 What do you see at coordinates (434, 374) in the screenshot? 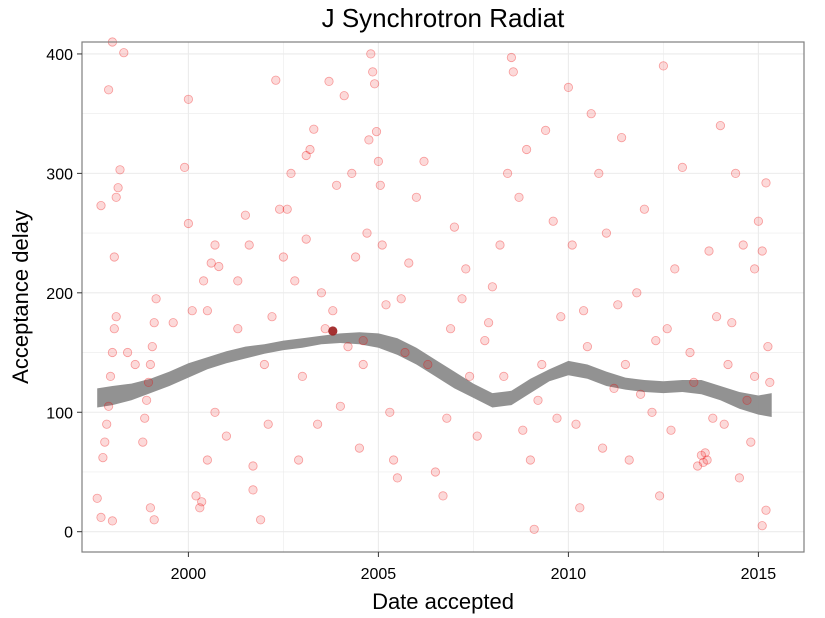
I see `smooth-band-layer` at bounding box center [434, 374].